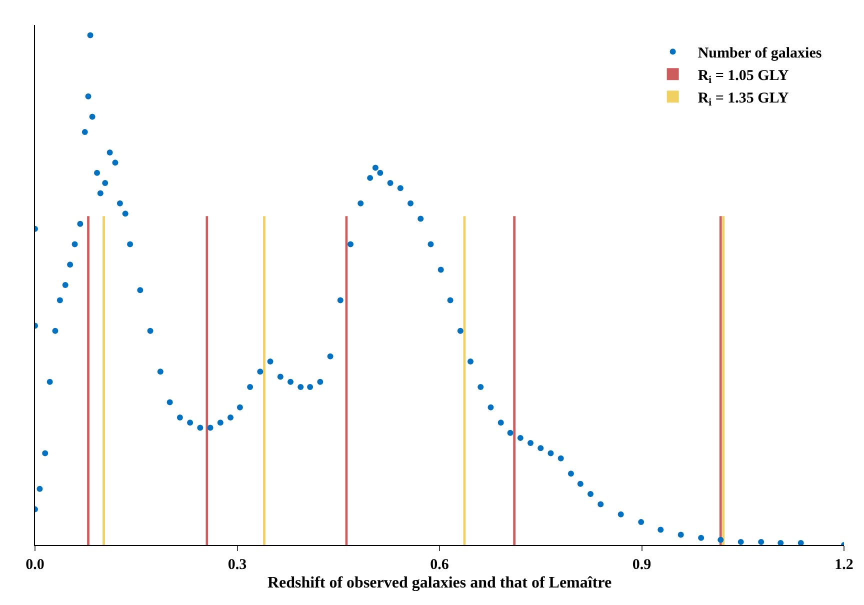 The width and height of the screenshot is (864, 605). I want to click on x-tick-label: 1.2, so click(844, 565).